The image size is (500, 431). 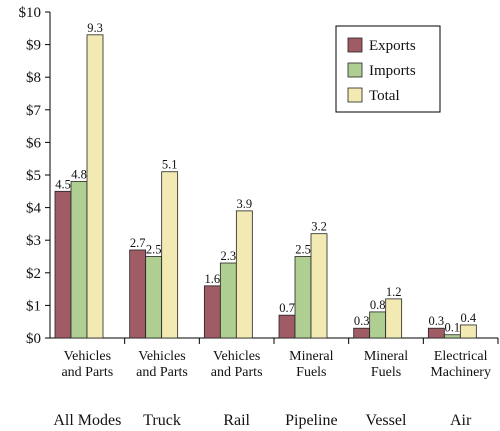 What do you see at coordinates (33, 274) in the screenshot?
I see `y-tick-label: $2` at bounding box center [33, 274].